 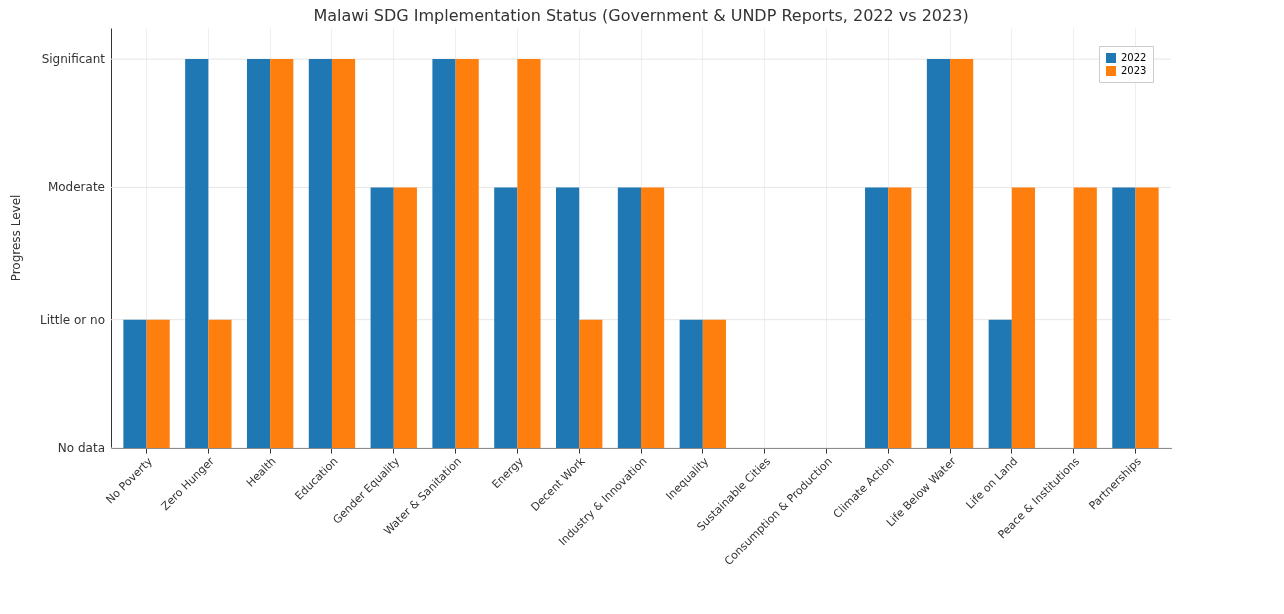 I want to click on chart-title: Malawi SDG Implementation Status (Government & UNDP Reports, 2022 vs 2023), so click(x=641, y=15).